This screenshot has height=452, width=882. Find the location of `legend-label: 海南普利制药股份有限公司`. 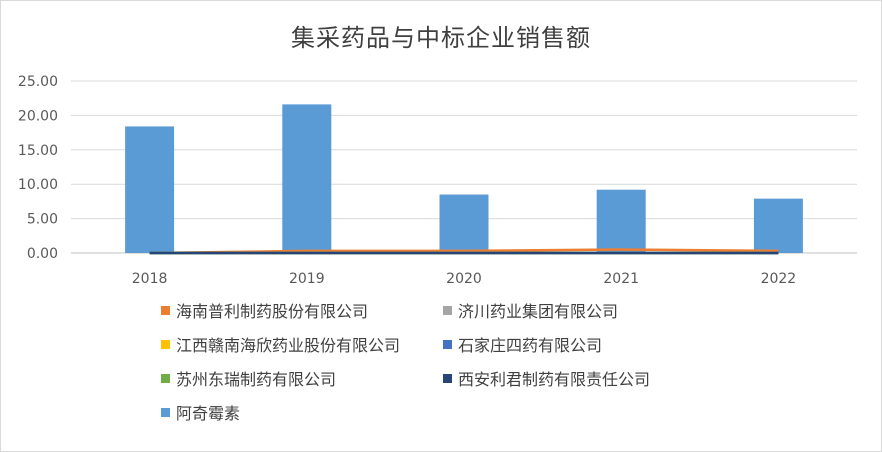

legend-label: 海南普利制药股份有限公司 is located at coordinates (272, 311).